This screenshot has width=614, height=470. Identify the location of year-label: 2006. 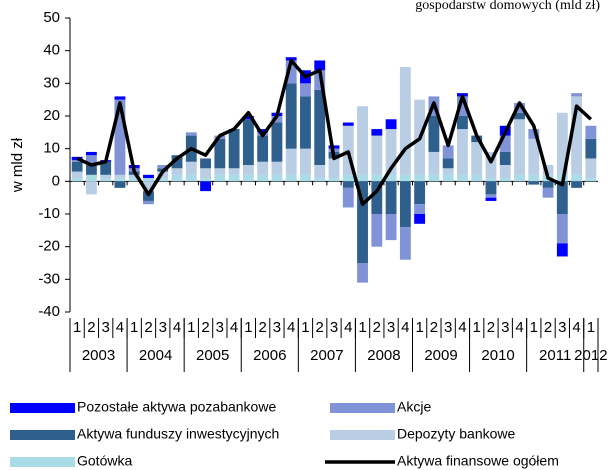
(269, 355).